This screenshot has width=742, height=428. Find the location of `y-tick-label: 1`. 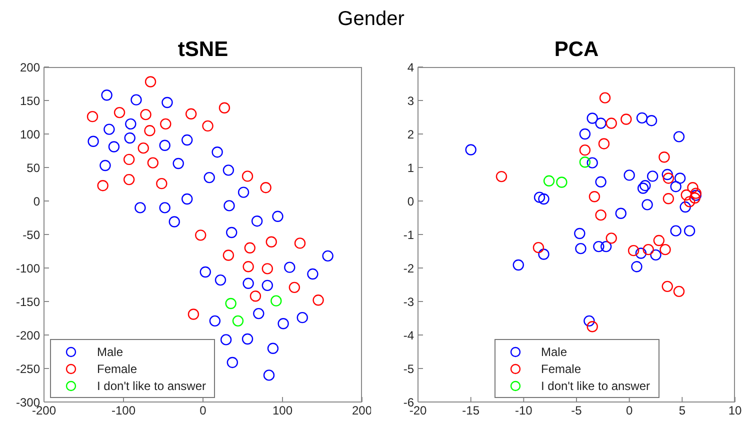

y-tick-label: 1 is located at coordinates (410, 167).